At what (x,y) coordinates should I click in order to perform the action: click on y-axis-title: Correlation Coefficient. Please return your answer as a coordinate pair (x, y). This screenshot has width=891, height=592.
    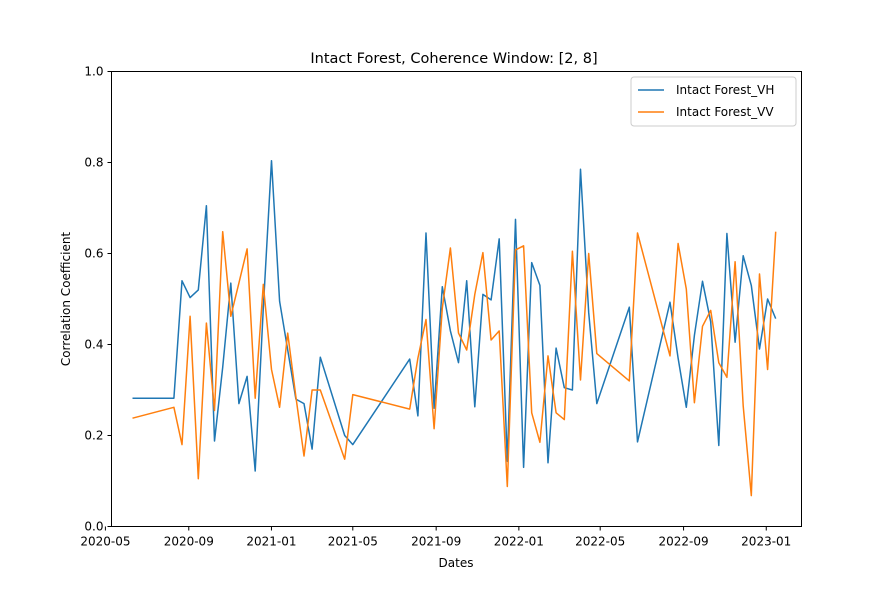
    Looking at the image, I should click on (66, 299).